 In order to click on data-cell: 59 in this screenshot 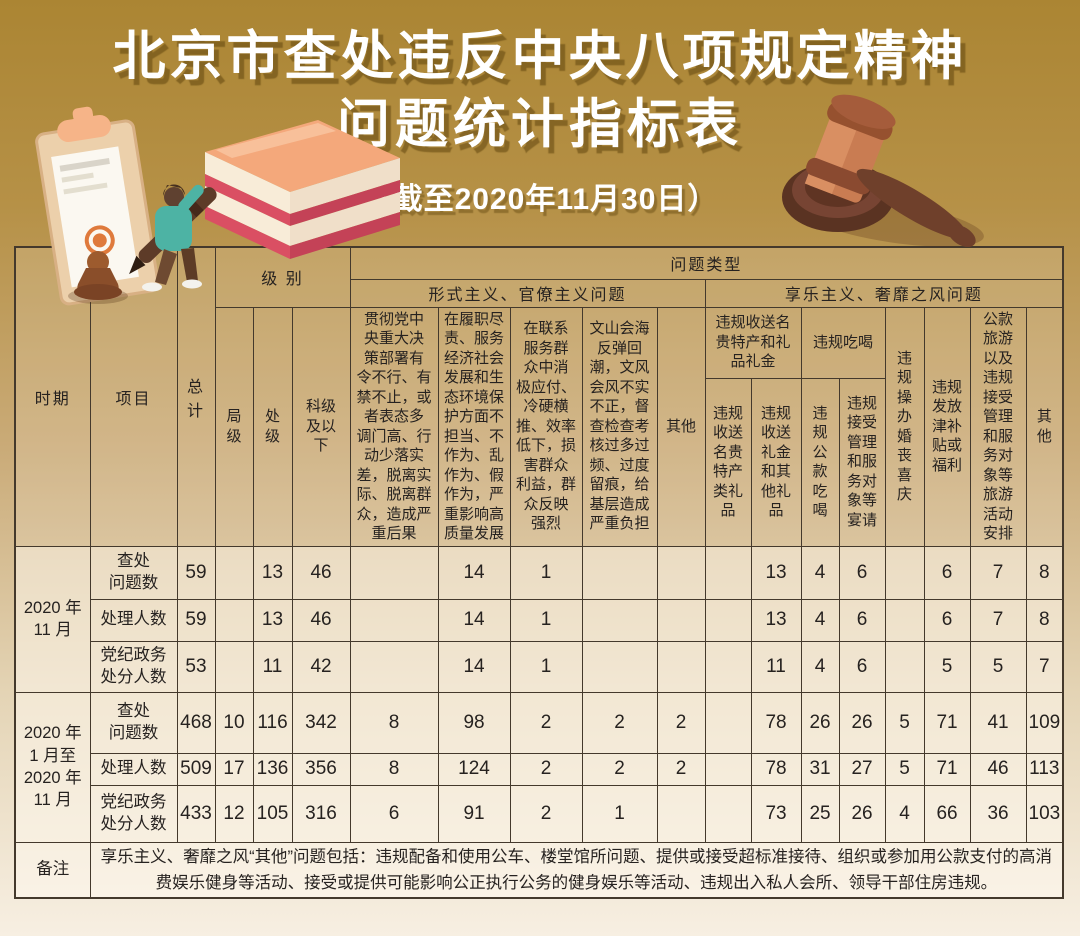, I will do `click(196, 572)`.